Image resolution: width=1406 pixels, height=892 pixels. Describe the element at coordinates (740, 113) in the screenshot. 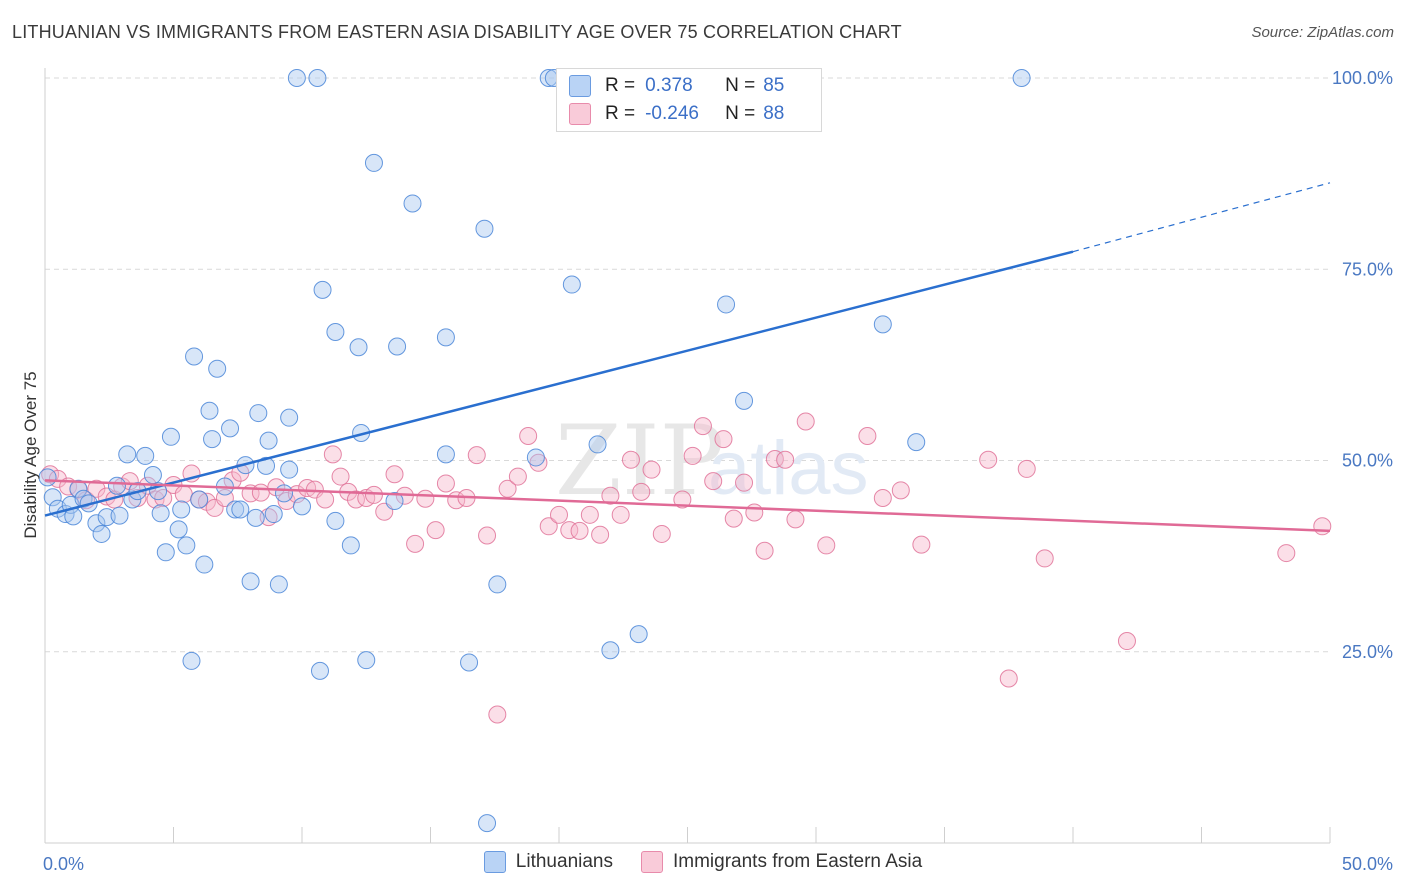

I see `legend-n-label: N =` at that location.